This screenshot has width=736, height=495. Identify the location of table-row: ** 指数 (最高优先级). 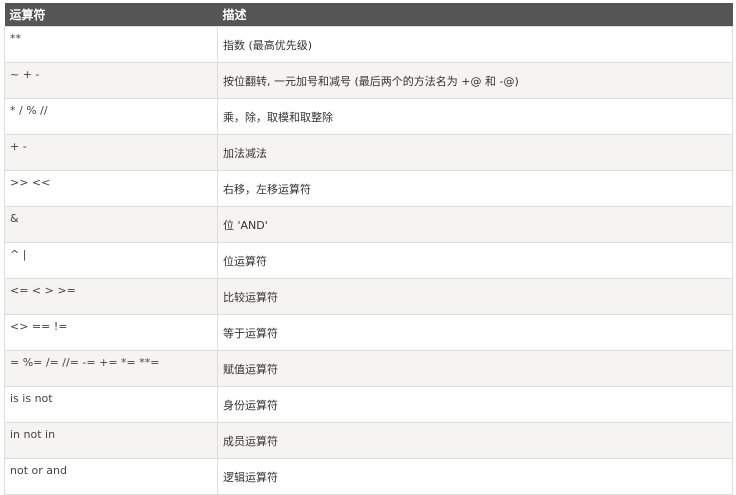
(368, 44).